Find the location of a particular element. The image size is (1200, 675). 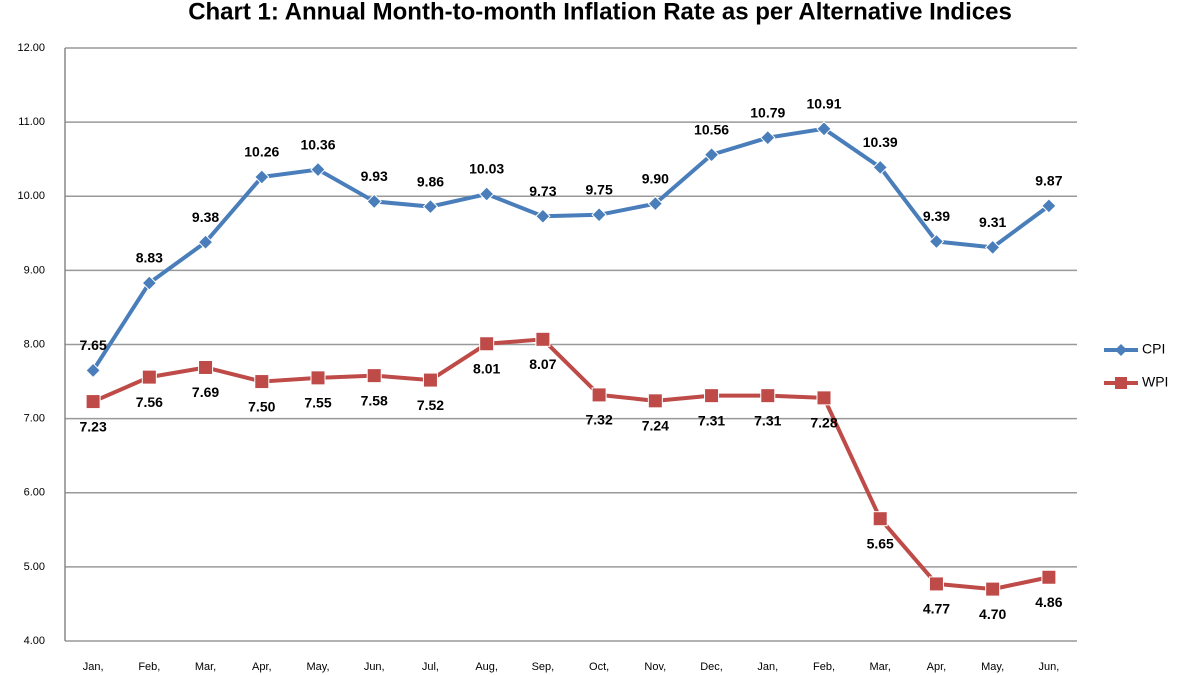

data-label: 9.90 is located at coordinates (655, 178).